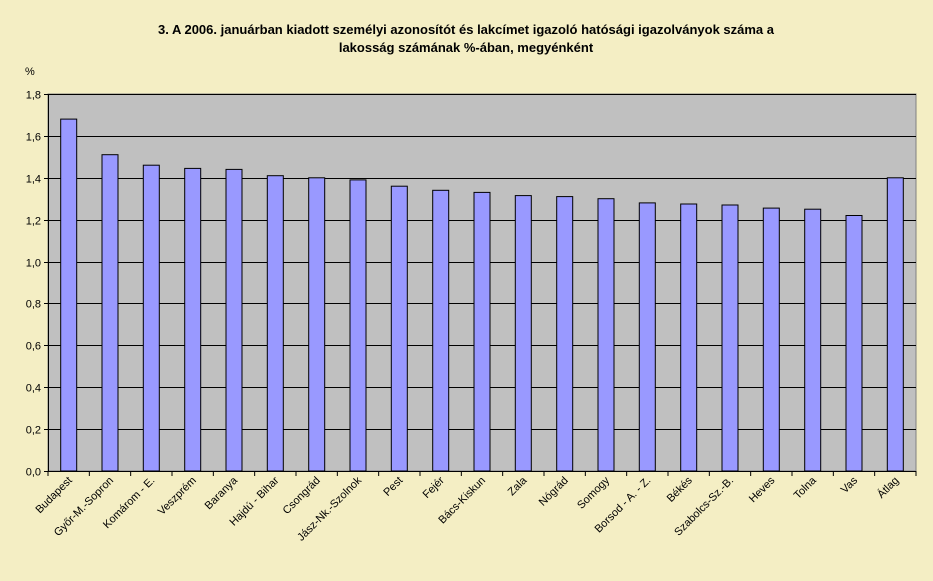 The height and width of the screenshot is (581, 933). I want to click on y-tick-label: 1,6, so click(33, 138).